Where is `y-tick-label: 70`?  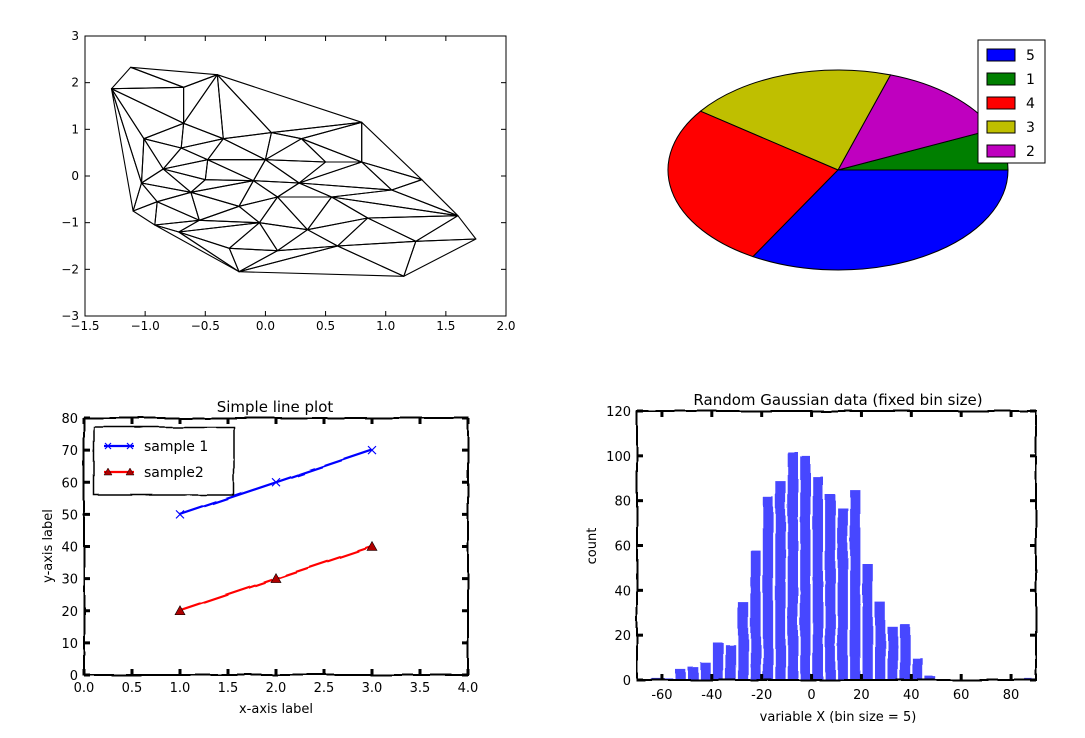
y-tick-label: 70 is located at coordinates (69, 451).